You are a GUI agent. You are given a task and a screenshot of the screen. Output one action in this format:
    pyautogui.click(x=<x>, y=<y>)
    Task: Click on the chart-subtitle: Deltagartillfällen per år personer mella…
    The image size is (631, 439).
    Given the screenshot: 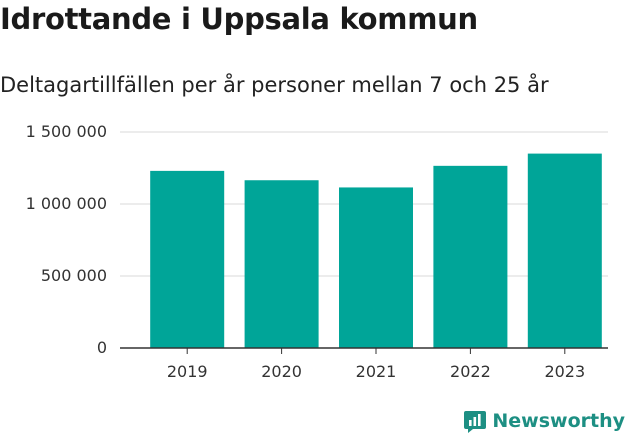 What is the action you would take?
    pyautogui.click(x=274, y=85)
    